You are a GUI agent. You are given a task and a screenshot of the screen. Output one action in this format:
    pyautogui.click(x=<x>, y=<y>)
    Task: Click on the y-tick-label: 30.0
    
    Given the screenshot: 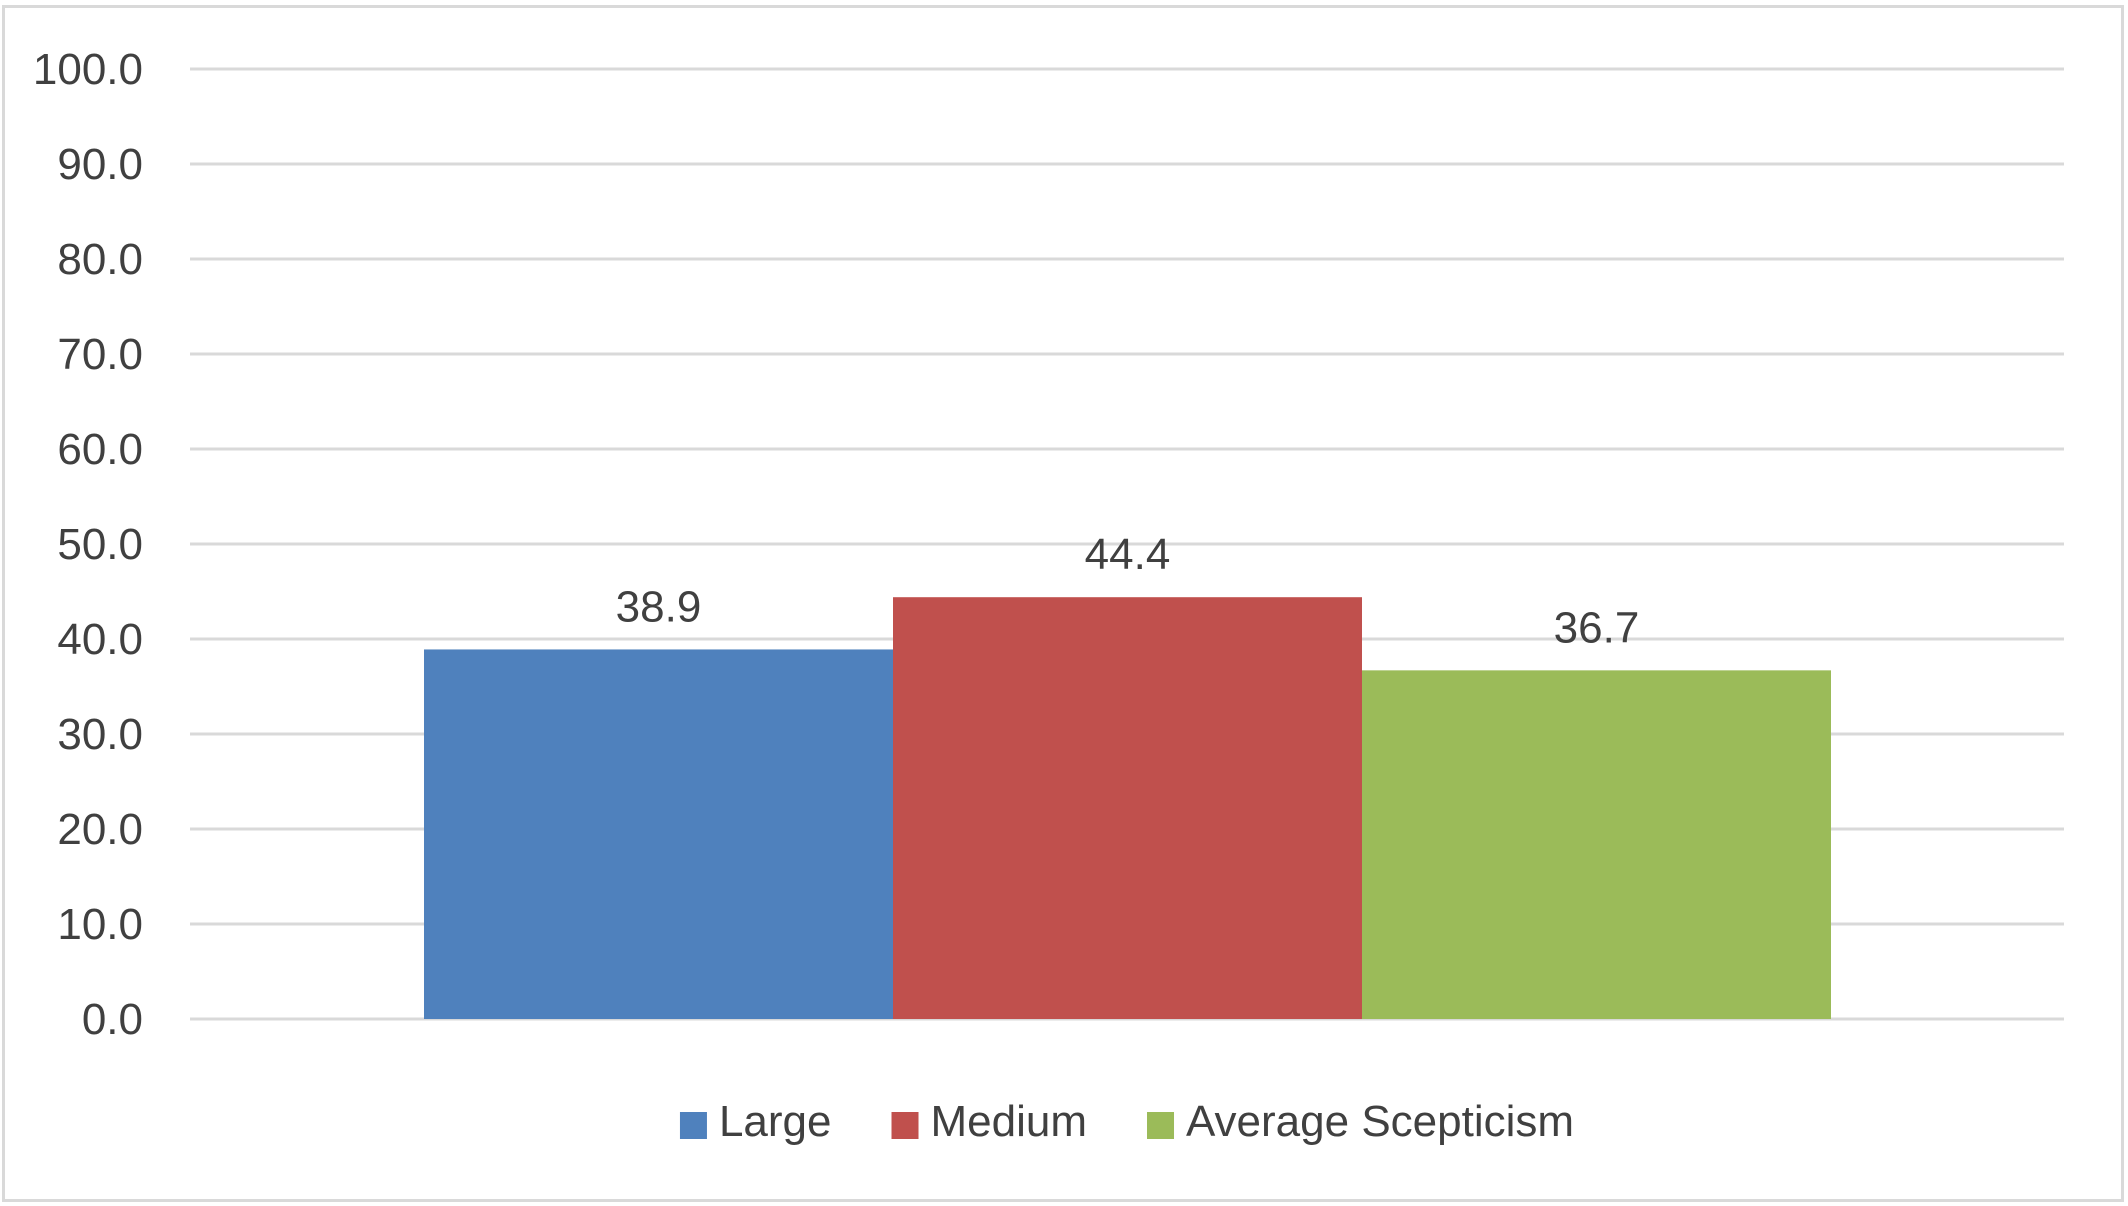 What is the action you would take?
    pyautogui.click(x=100, y=734)
    